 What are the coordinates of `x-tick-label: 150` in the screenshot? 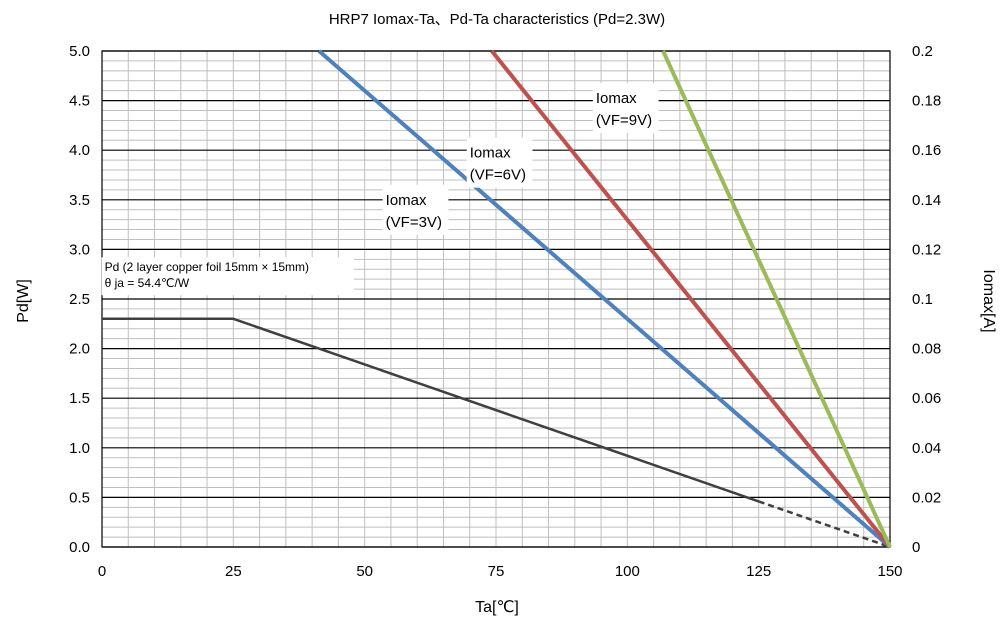 It's located at (889, 571).